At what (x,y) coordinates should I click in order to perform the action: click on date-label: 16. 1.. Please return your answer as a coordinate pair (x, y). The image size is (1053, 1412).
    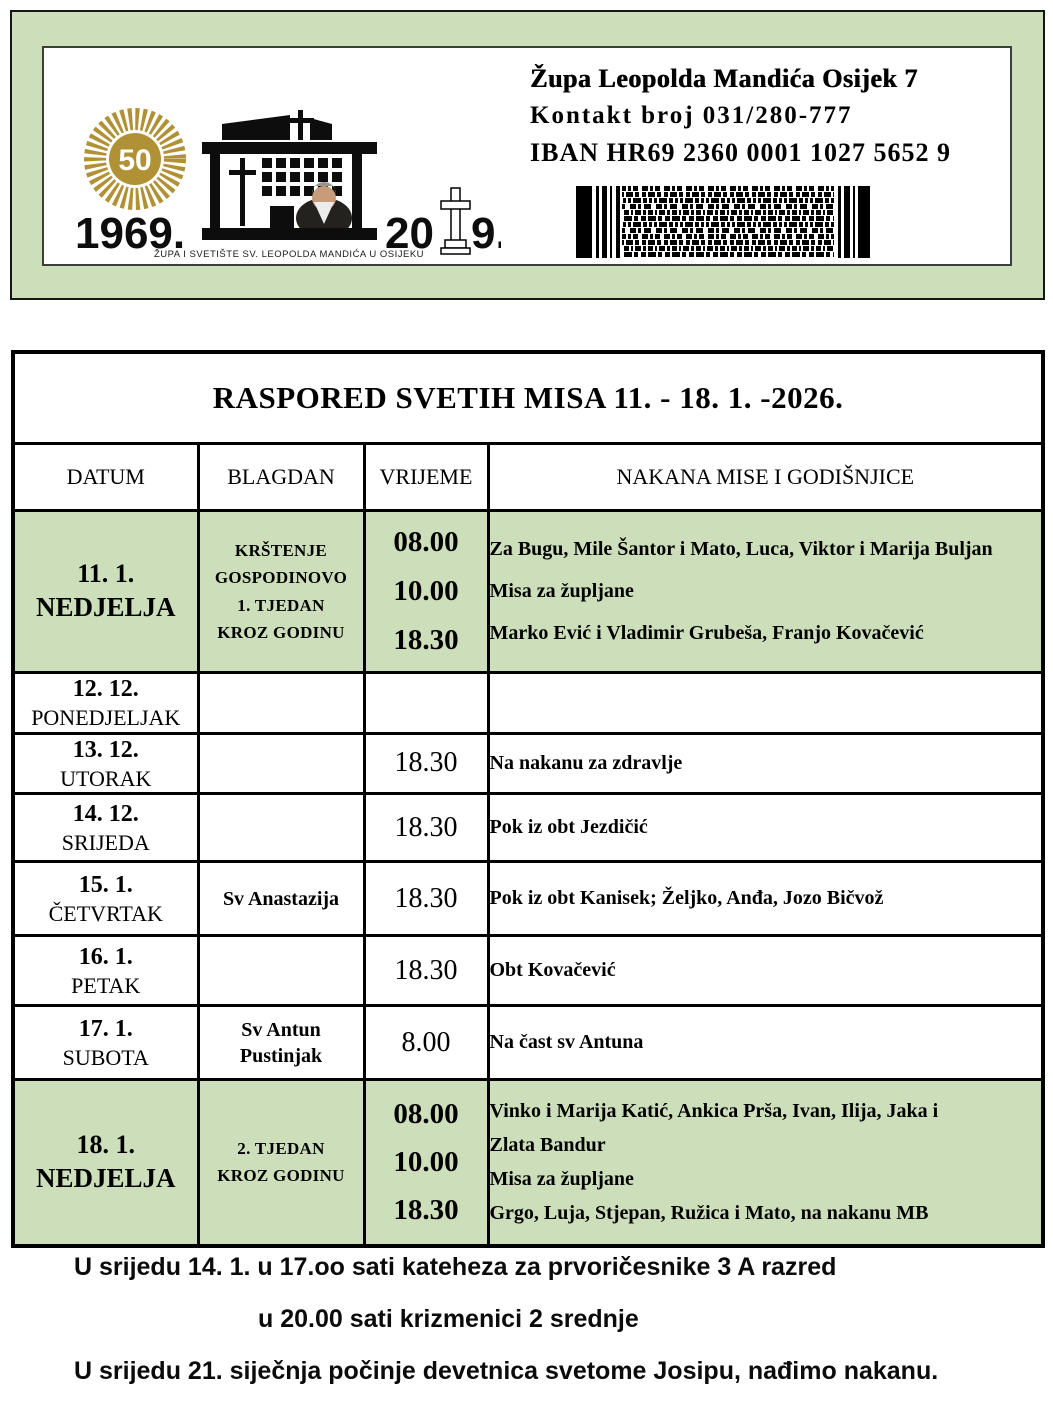
    Looking at the image, I should click on (105, 956).